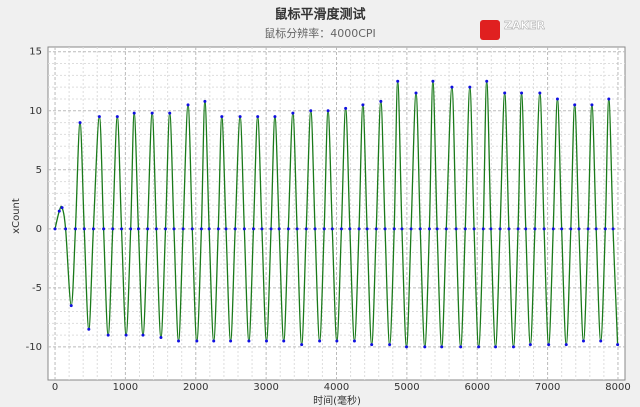  Describe the element at coordinates (477, 387) in the screenshot. I see `x-tick-label: 6000` at that location.